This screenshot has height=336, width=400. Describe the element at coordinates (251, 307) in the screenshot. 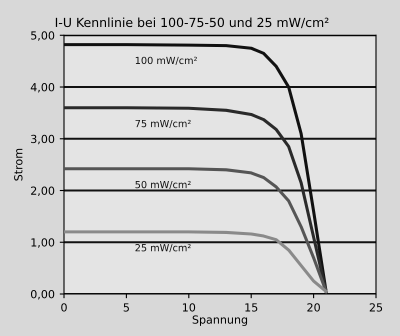

I see `x-tick-label: 15` at that location.